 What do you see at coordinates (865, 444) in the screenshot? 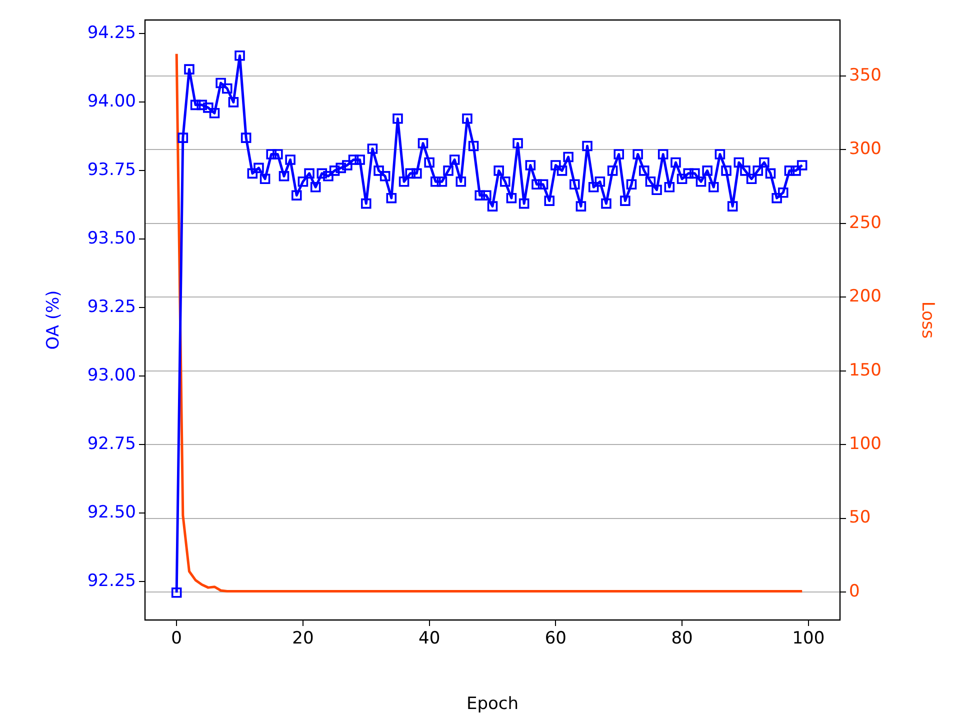
I see `y2-tick-label: 100` at bounding box center [865, 444].